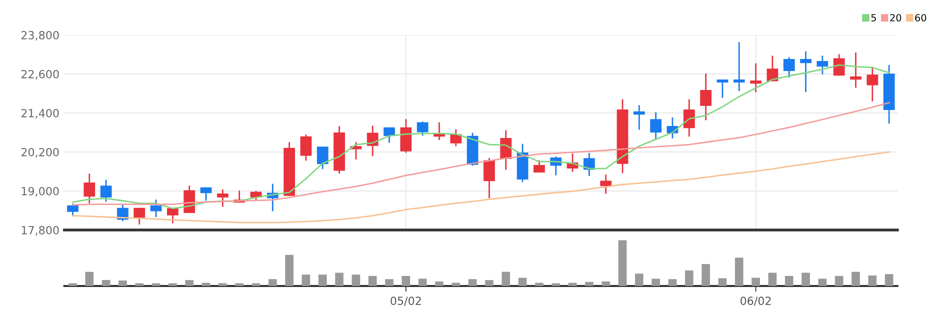  Describe the element at coordinates (40, 191) in the screenshot. I see `y-tick-label: 19,000` at that location.